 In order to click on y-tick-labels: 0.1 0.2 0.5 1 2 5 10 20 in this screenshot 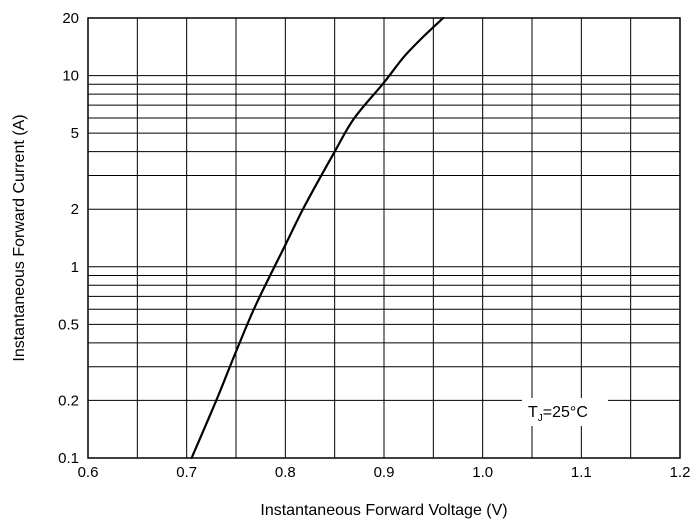, I will do `click(68, 238)`.